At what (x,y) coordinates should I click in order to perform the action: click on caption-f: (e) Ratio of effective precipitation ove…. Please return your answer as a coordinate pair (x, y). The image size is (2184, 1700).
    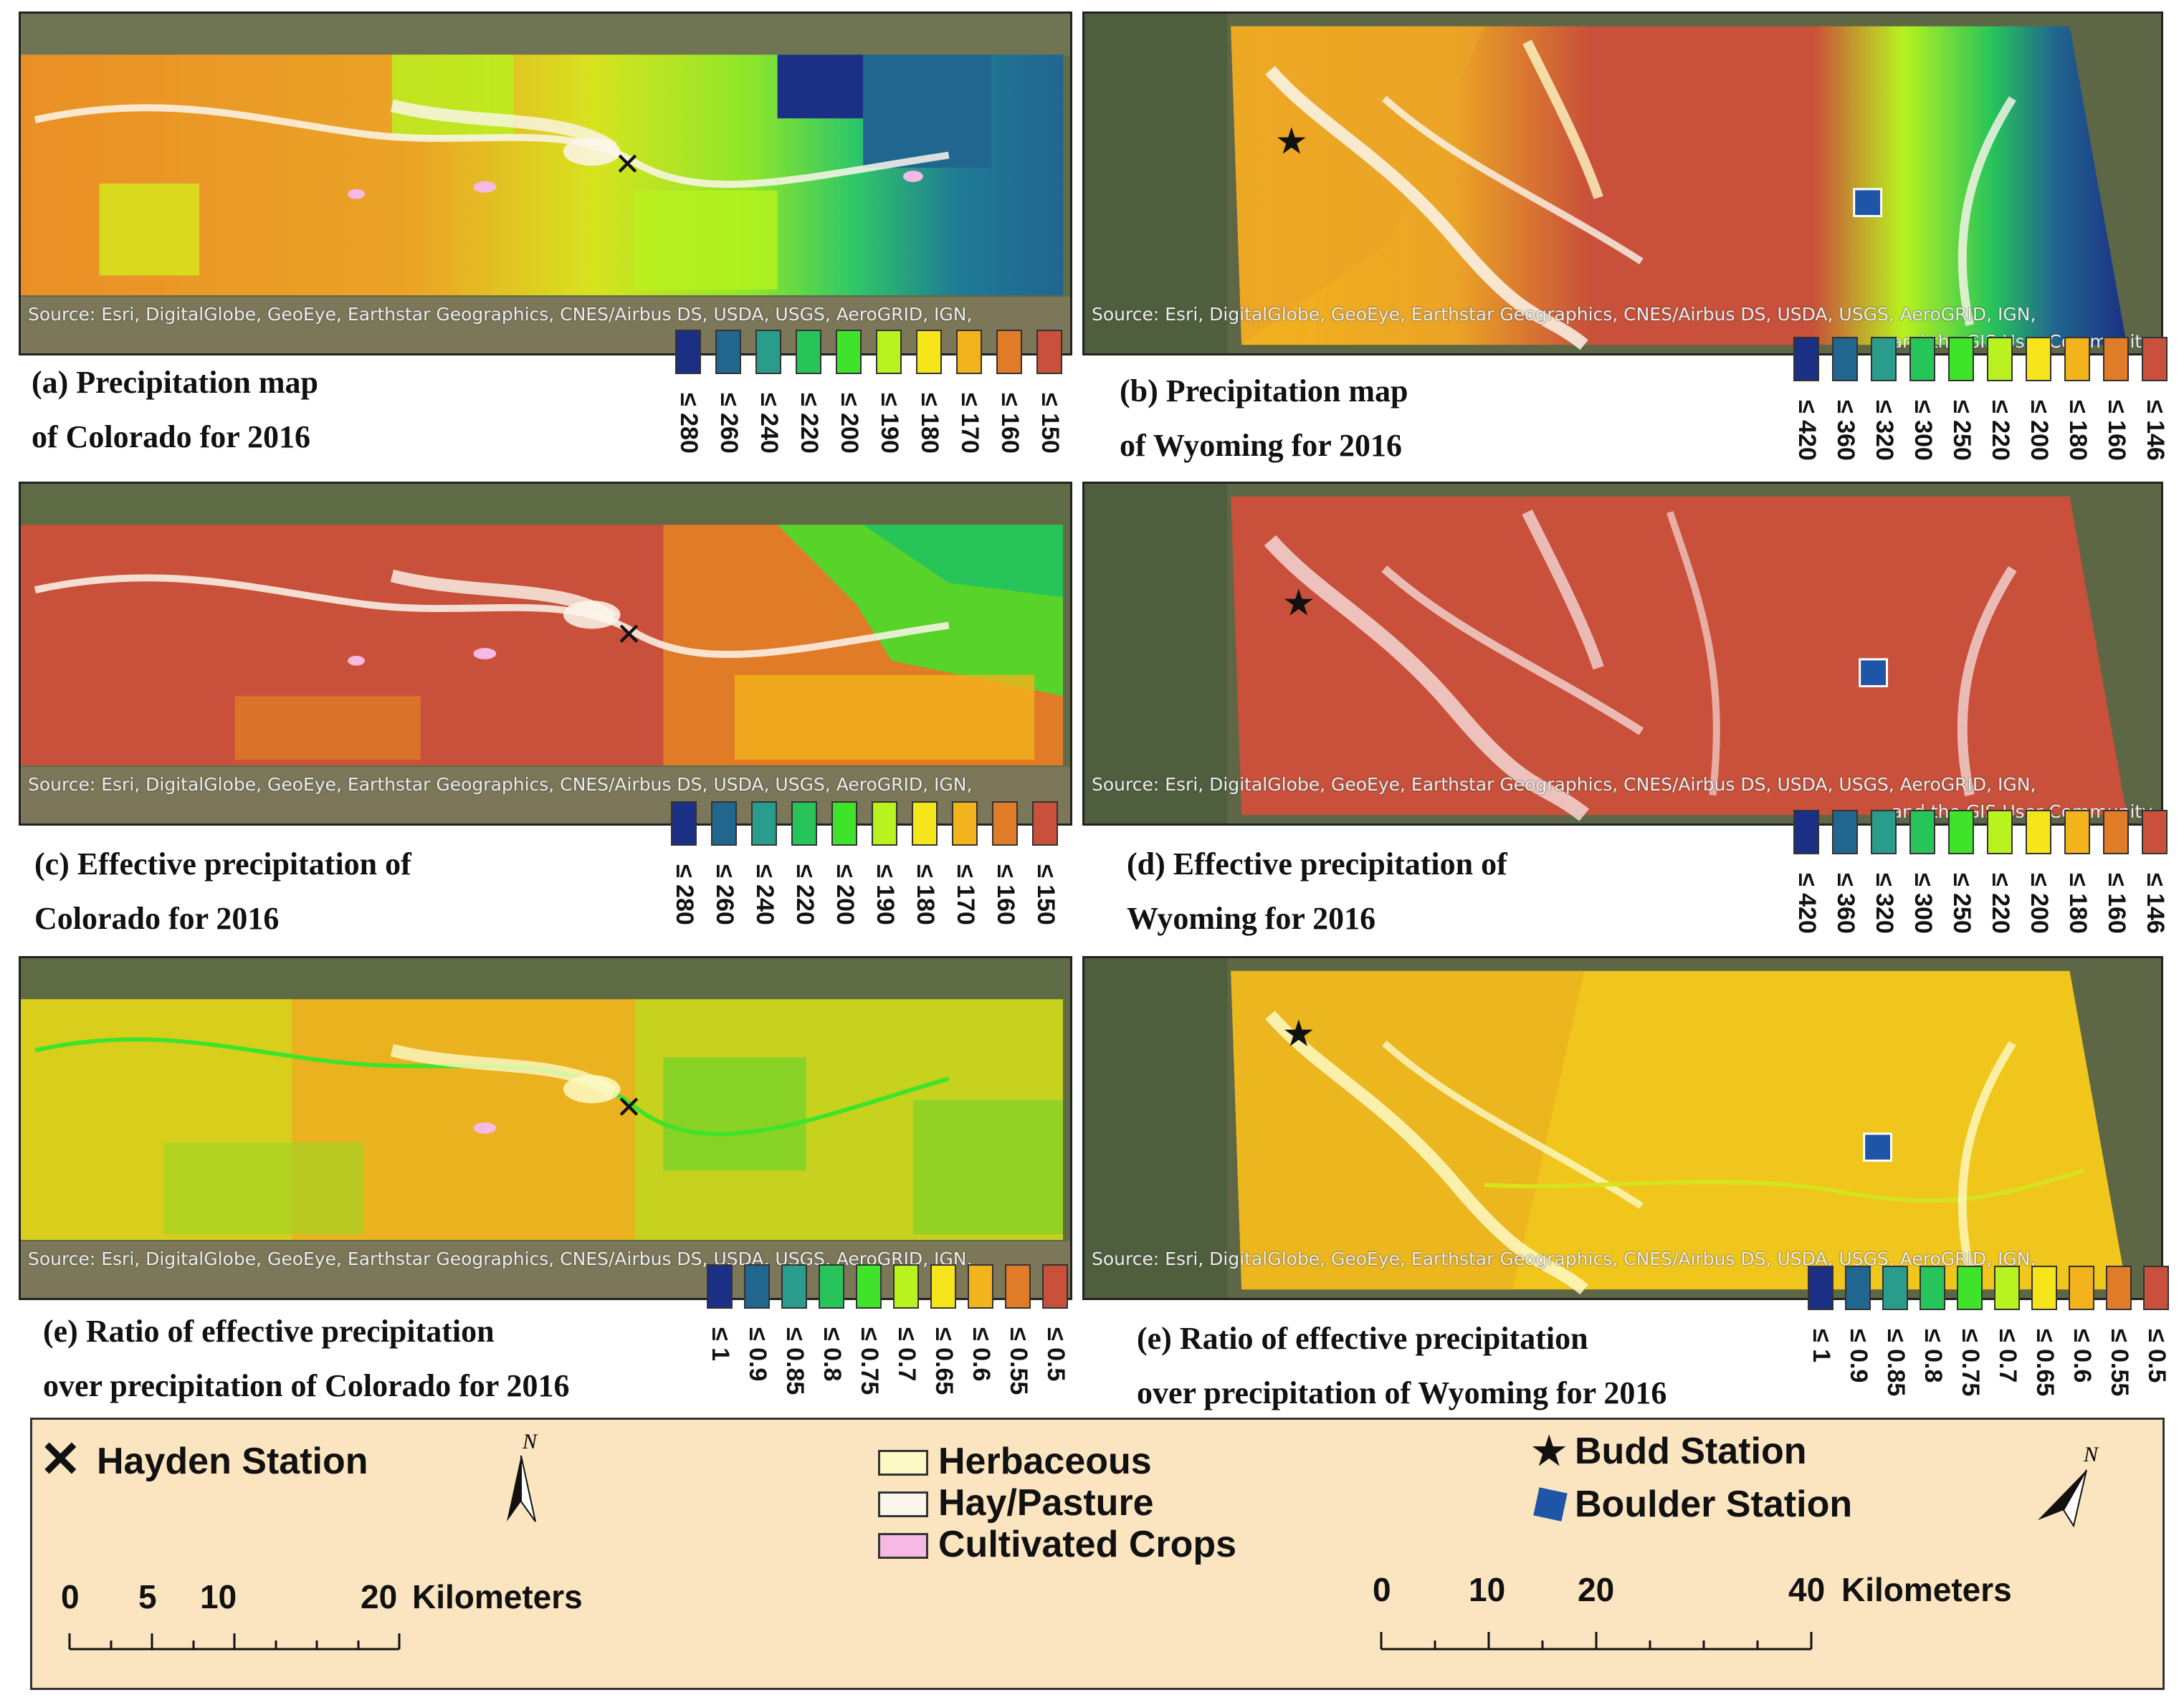
    Looking at the image, I should click on (1402, 1365).